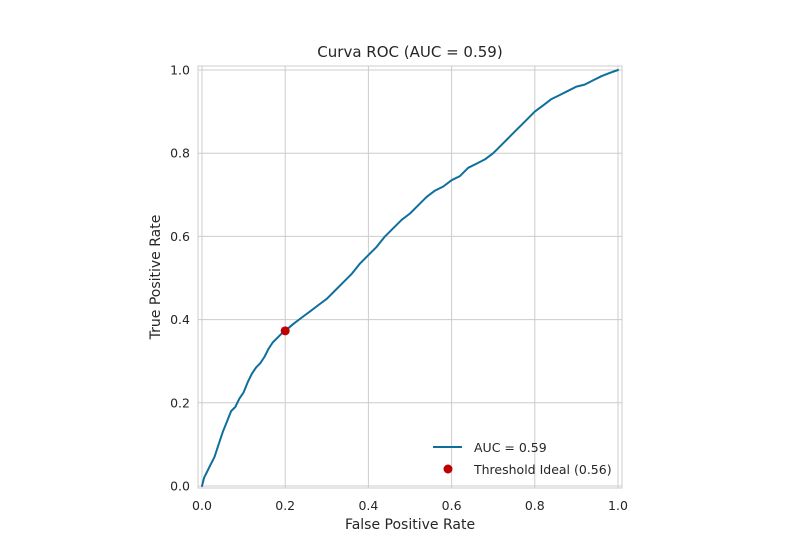  I want to click on series-points, so click(285, 331).